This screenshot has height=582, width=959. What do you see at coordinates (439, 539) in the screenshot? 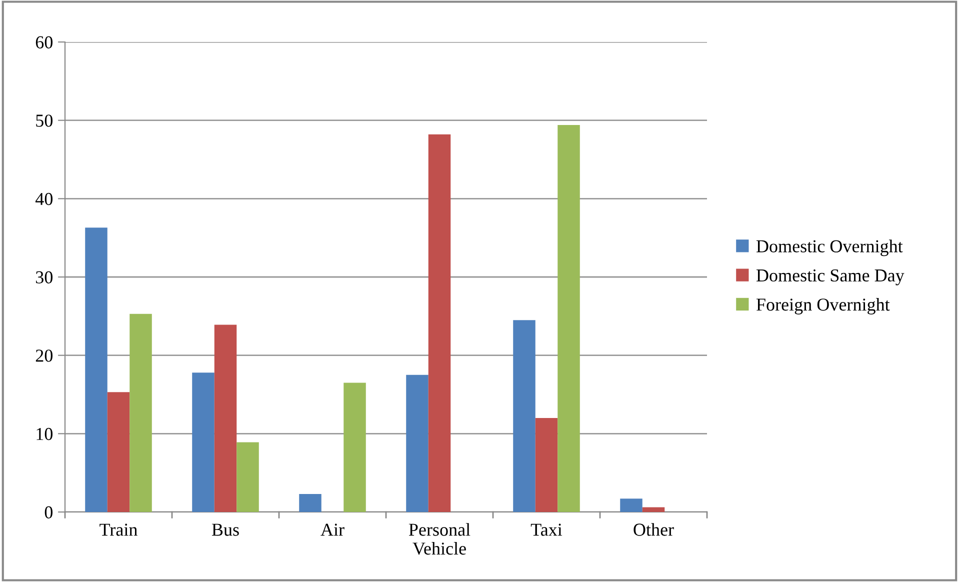
I see `x-tick-label: Personal Vehicle` at bounding box center [439, 539].